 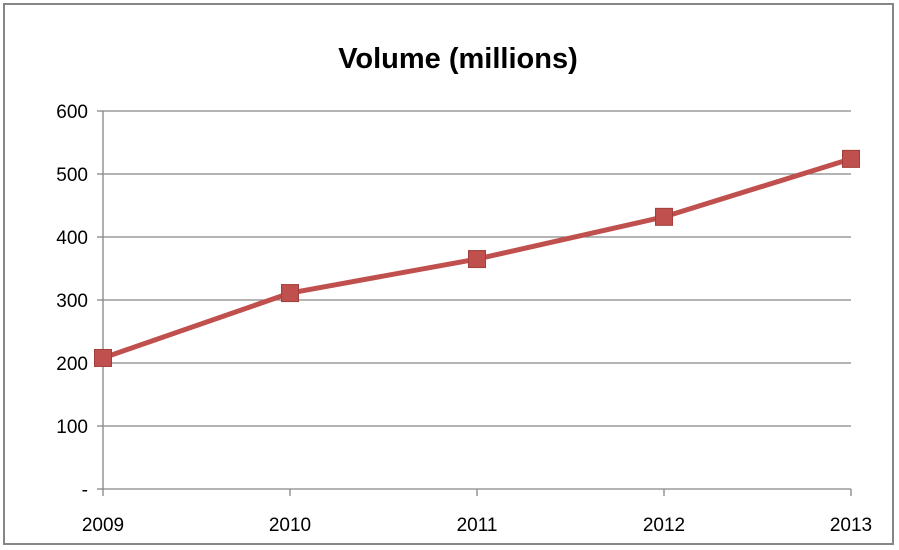 What do you see at coordinates (72, 175) in the screenshot?
I see `y-tick-label: 500` at bounding box center [72, 175].